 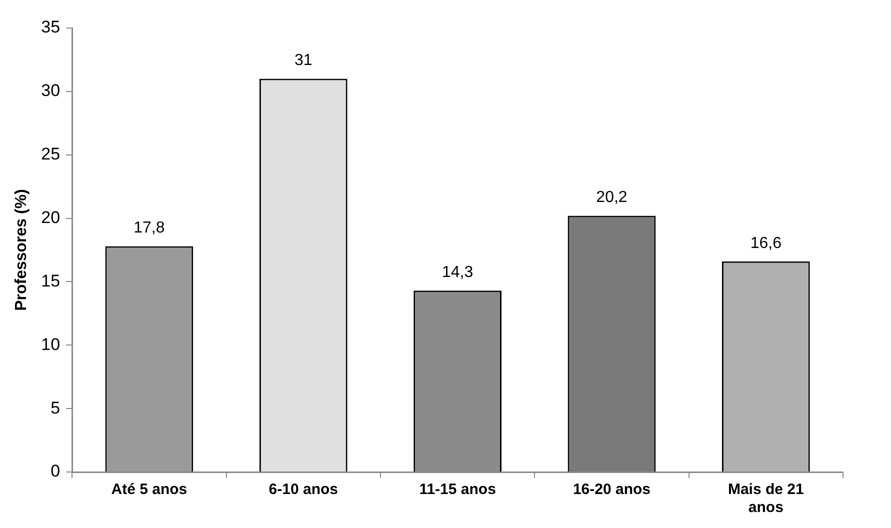 What do you see at coordinates (50, 154) in the screenshot?
I see `y-tick-label: 25` at bounding box center [50, 154].